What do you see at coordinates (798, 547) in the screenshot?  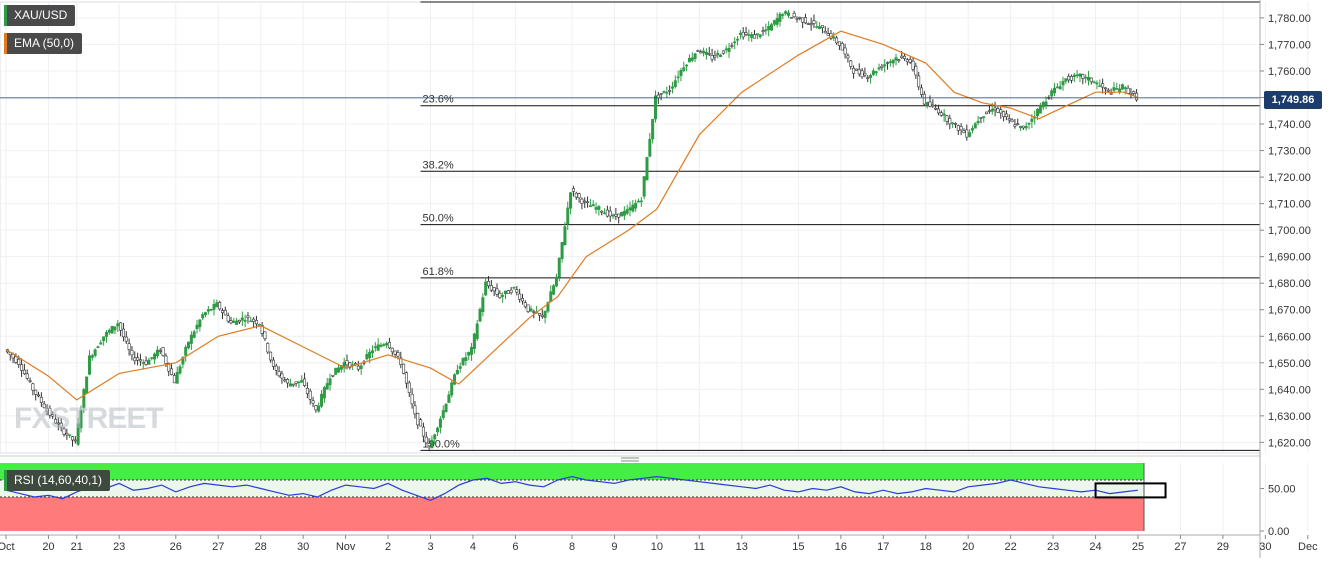 I see `time-tick-label: 15` at bounding box center [798, 547].